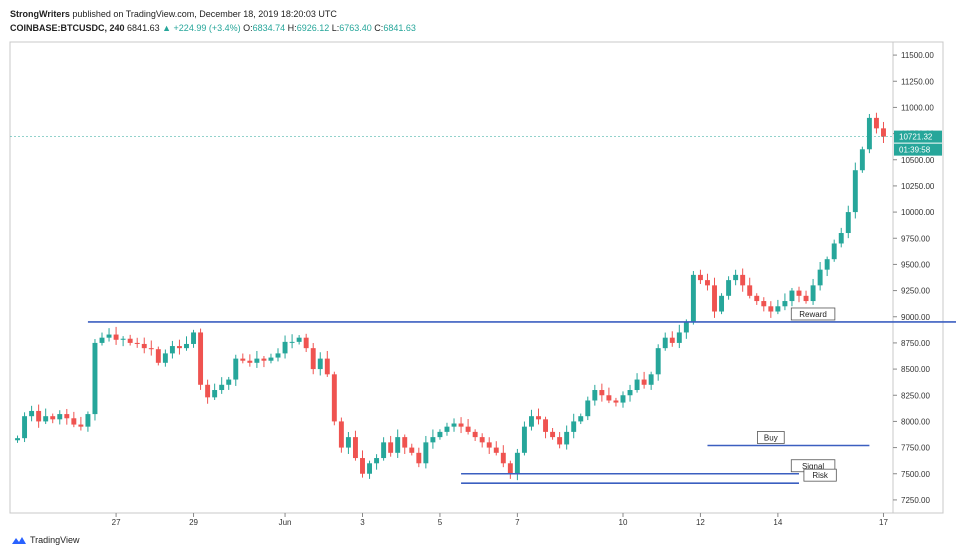  I want to click on level-label-buy: Buy, so click(771, 437).